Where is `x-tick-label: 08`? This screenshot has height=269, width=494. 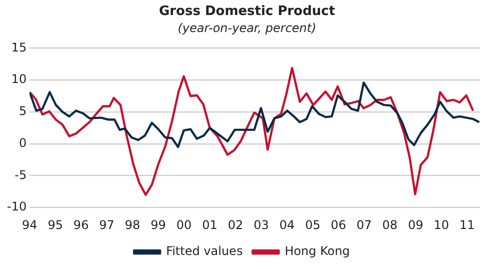 x-tick-label: 08 is located at coordinates (390, 225).